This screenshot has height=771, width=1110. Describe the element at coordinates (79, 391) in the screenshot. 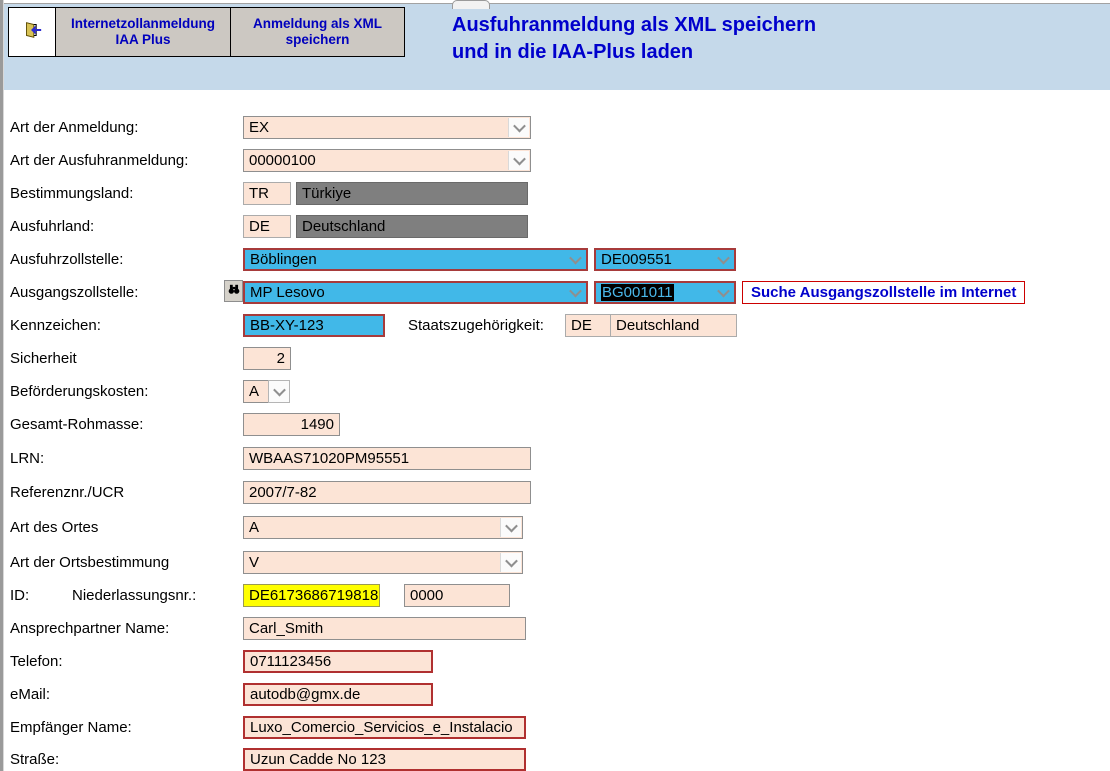

I see `field-label: Beförderungskosten:` at that location.